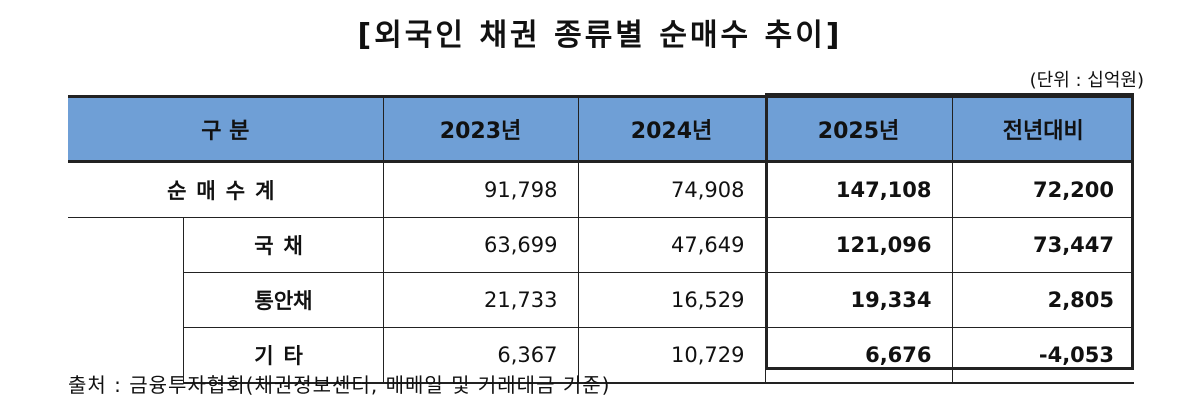 This screenshot has height=412, width=1200. What do you see at coordinates (339, 385) in the screenshot?
I see `source-note: 출처 : 금융투자협회(채권정보센터, 매매일 및 거래대금 기준)` at bounding box center [339, 385].